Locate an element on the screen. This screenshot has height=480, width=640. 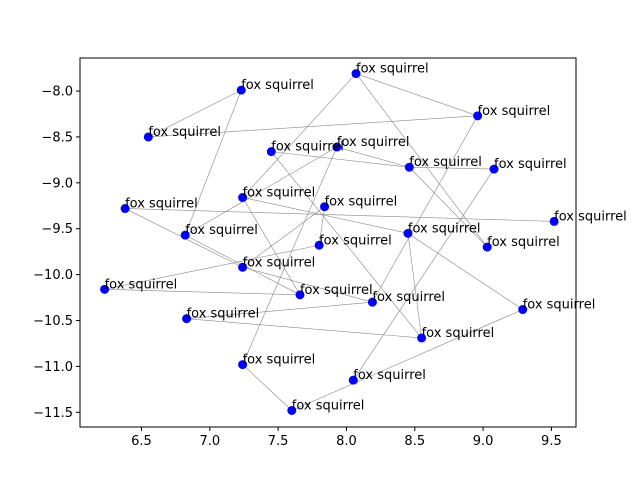
y-axis-ticks: −8.0 −8.5 −9.0 −9.5 −10.0 −10.5 −11.0 −11.5 is located at coordinates (56, 253).